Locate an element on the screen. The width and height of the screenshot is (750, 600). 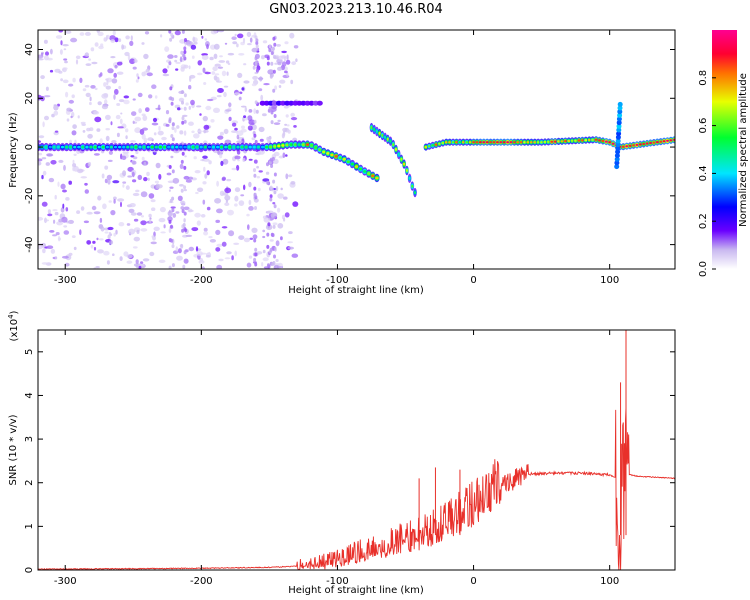
colorbar-gradient is located at coordinates (724, 149).